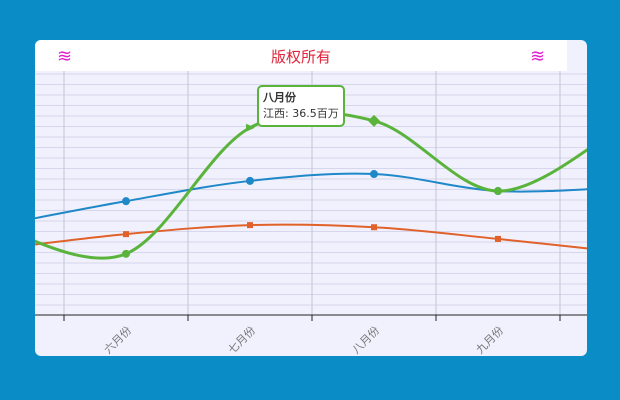  I want to click on tooltip-text: 江西: 36.5百万, so click(301, 113).